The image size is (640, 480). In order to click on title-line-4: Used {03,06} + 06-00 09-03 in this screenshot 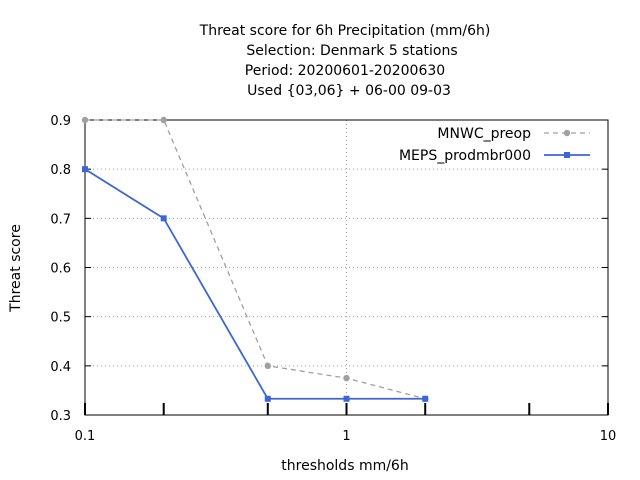, I will do `click(349, 91)`.